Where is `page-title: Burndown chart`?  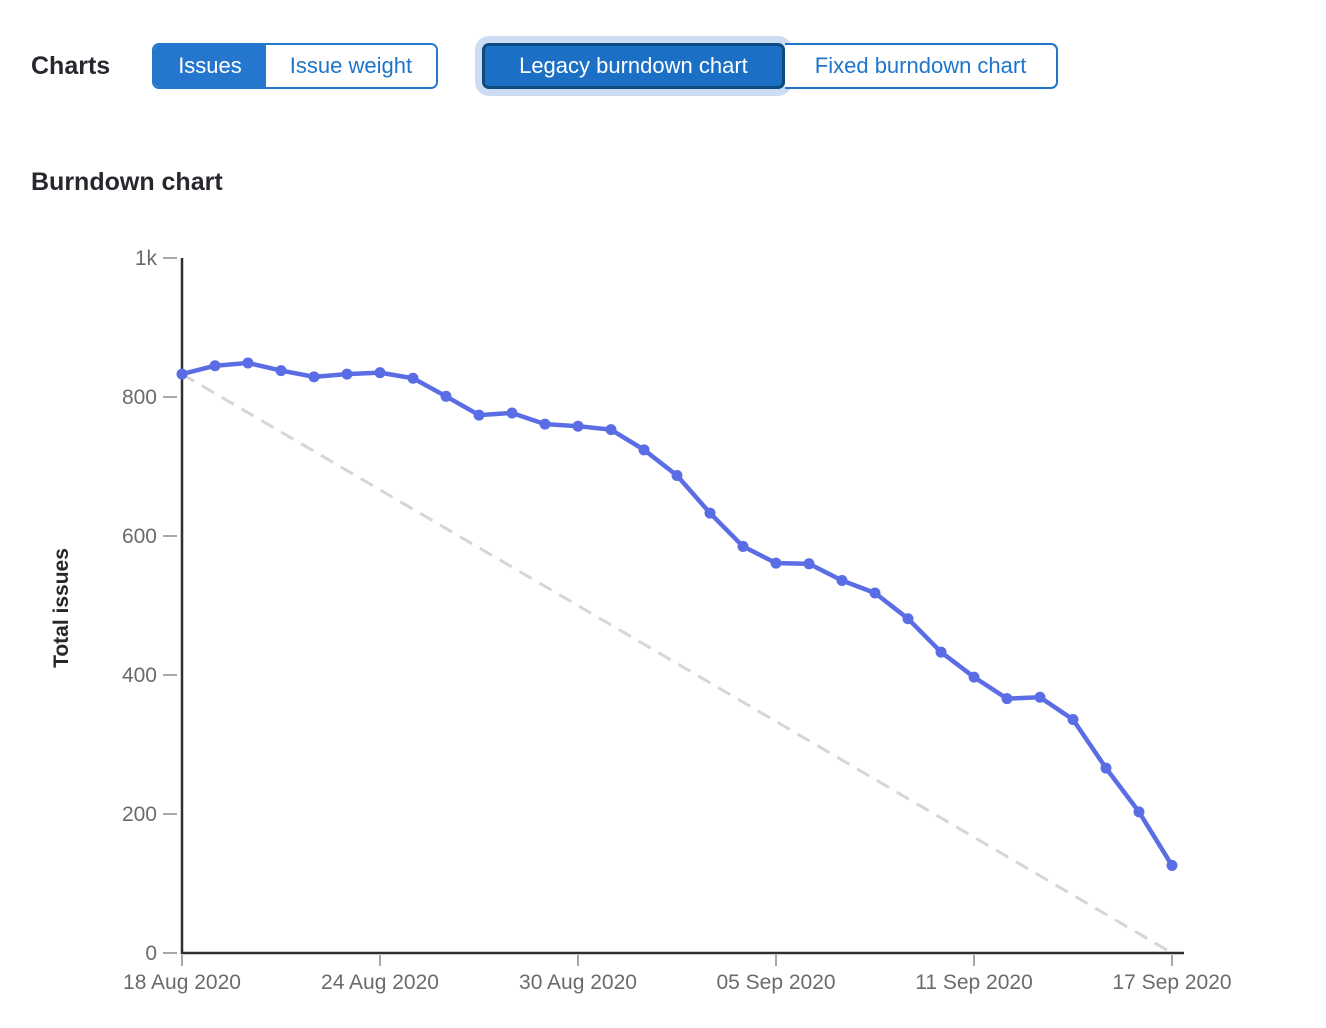
page-title: Burndown chart is located at coordinates (127, 182).